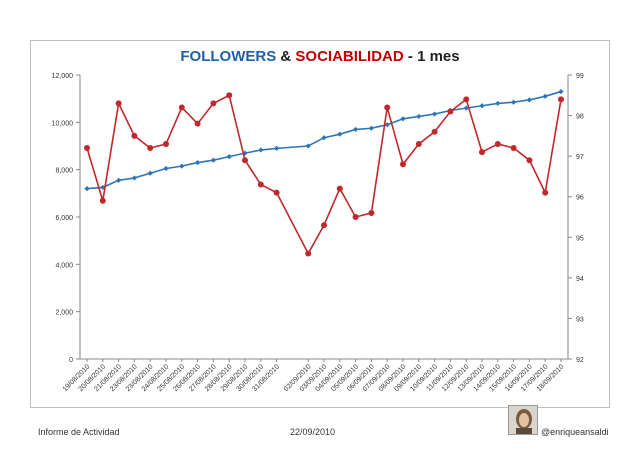 The image size is (640, 452). What do you see at coordinates (313, 432) in the screenshot?
I see `footer-date: 22/09/2010` at bounding box center [313, 432].